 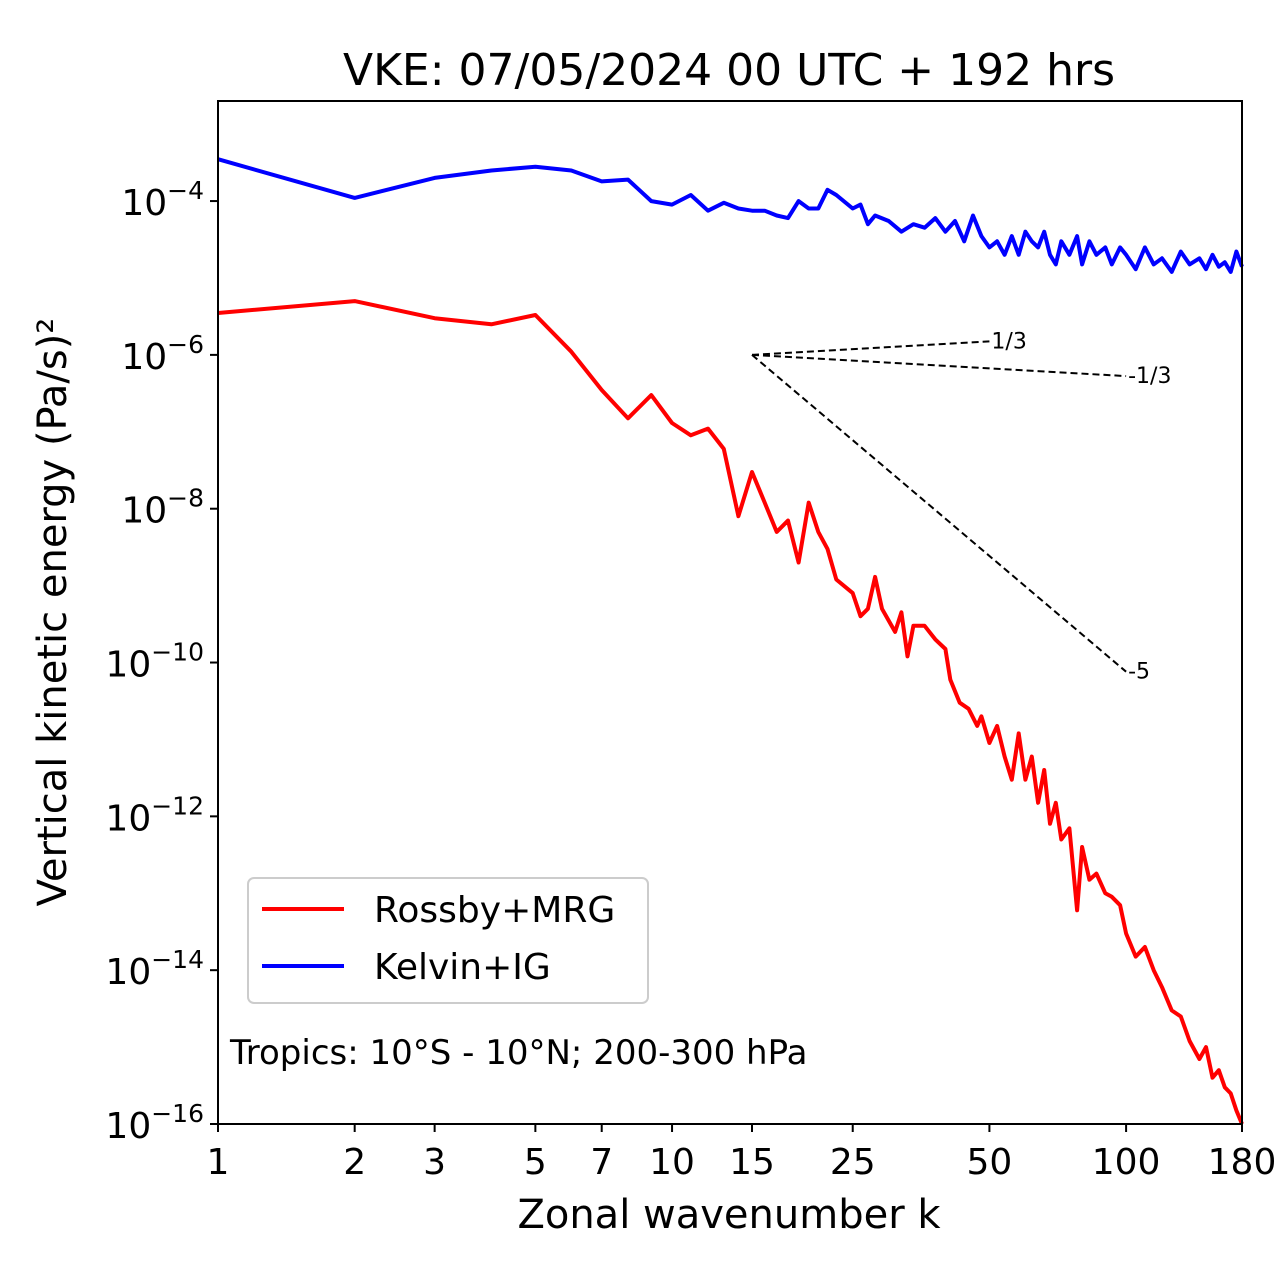 What do you see at coordinates (154, 815) in the screenshot?
I see `y-tick-label: 10⁻¹²` at bounding box center [154, 815].